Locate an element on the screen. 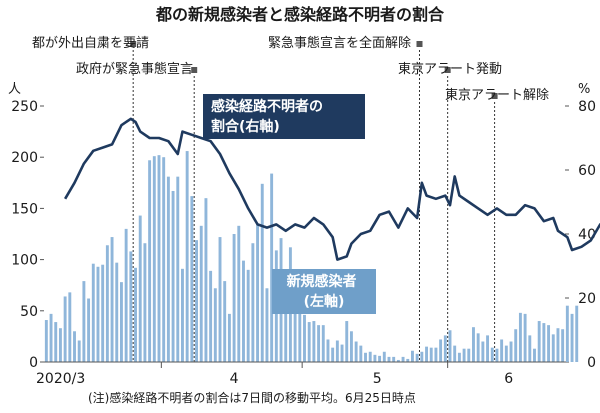 The height and width of the screenshot is (413, 600). left-tick-label: 50 is located at coordinates (29, 312).